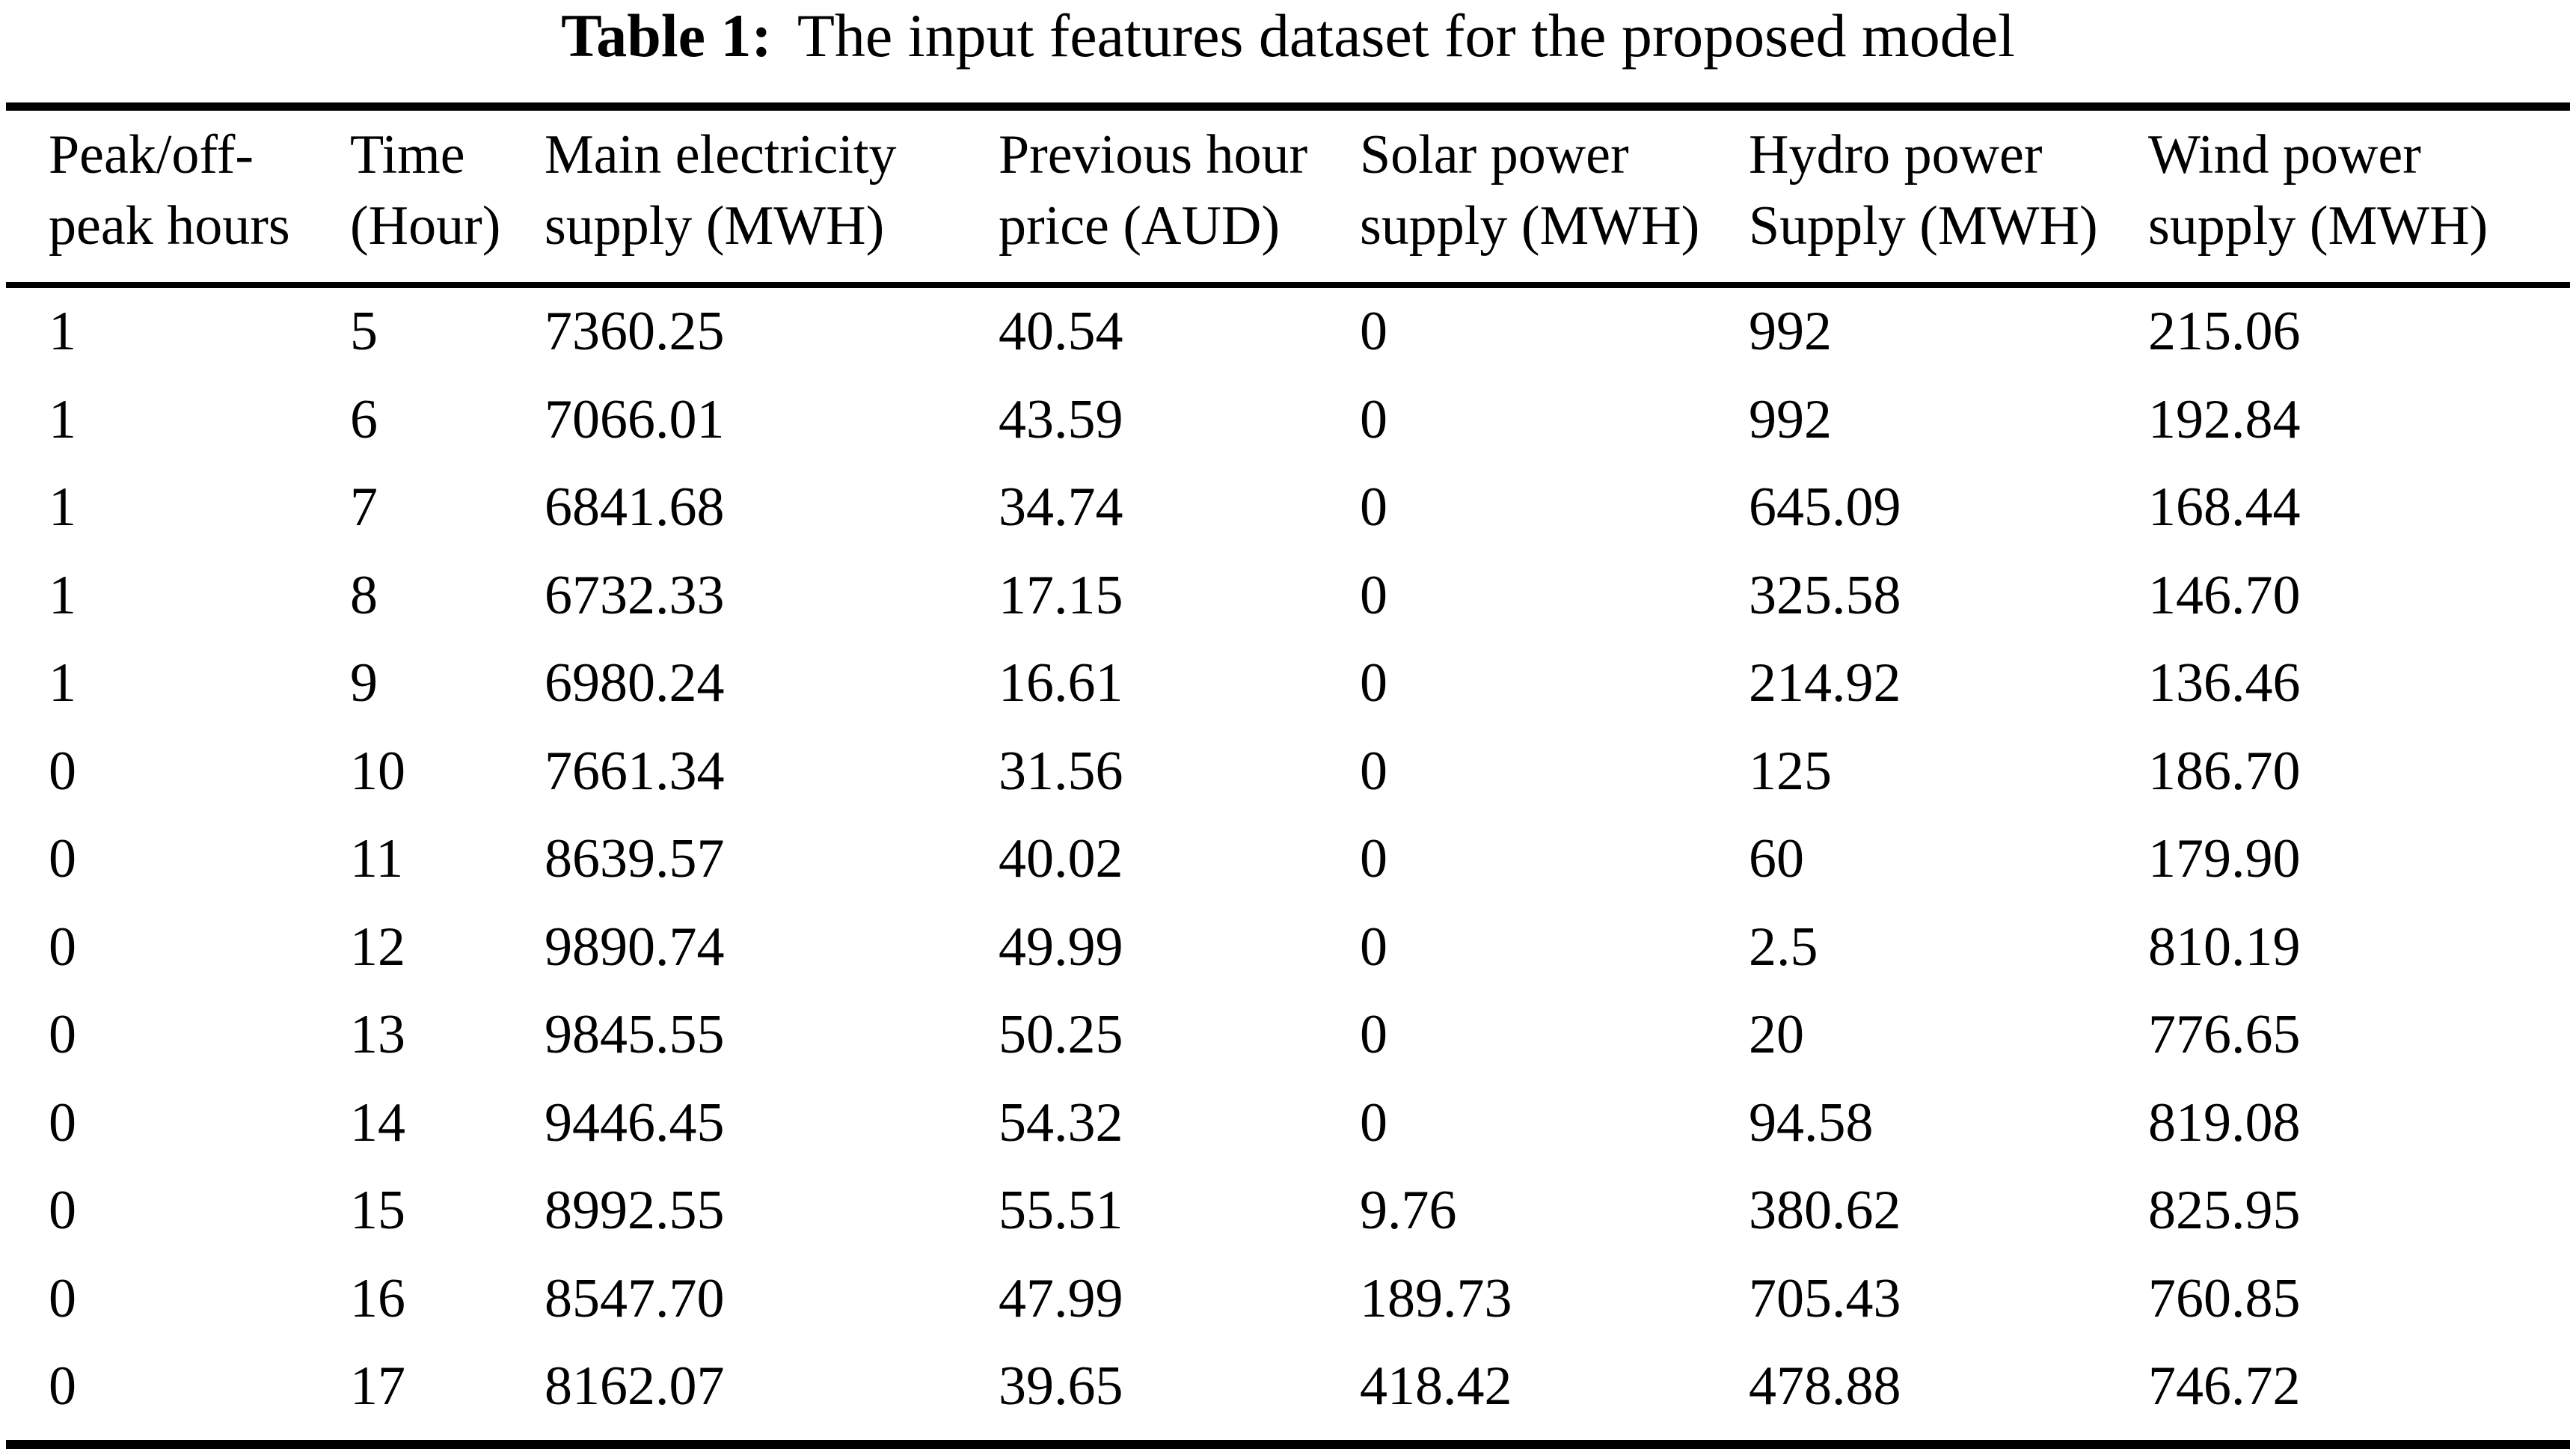 The height and width of the screenshot is (1455, 2576). What do you see at coordinates (1288, 522) in the screenshot?
I see `table-row: 1 7 6841.68 34.74 0 645.09 168.44` at bounding box center [1288, 522].